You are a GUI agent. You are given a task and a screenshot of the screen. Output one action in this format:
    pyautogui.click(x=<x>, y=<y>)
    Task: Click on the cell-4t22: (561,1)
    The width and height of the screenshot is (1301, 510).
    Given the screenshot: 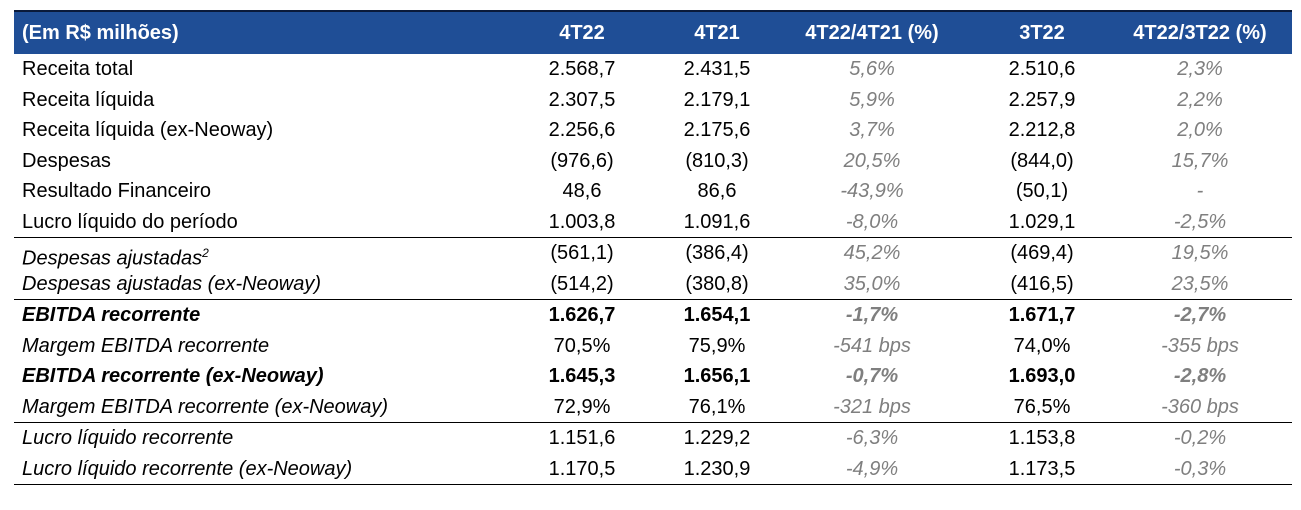 What is the action you would take?
    pyautogui.click(x=582, y=253)
    